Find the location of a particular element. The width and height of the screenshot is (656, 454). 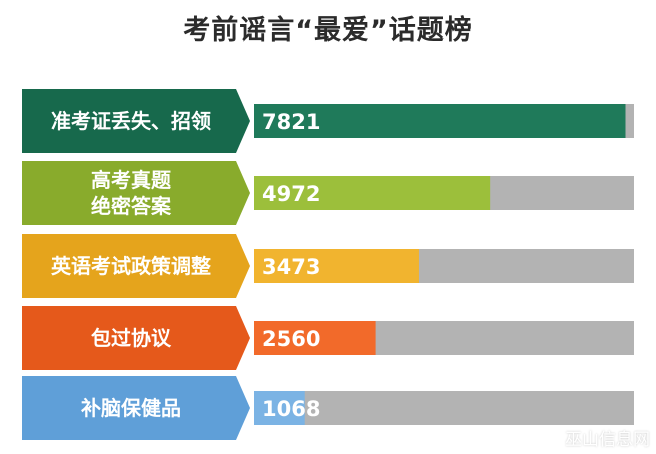

category-label-0-0: 准考证丢失、招领 is located at coordinates (131, 121).